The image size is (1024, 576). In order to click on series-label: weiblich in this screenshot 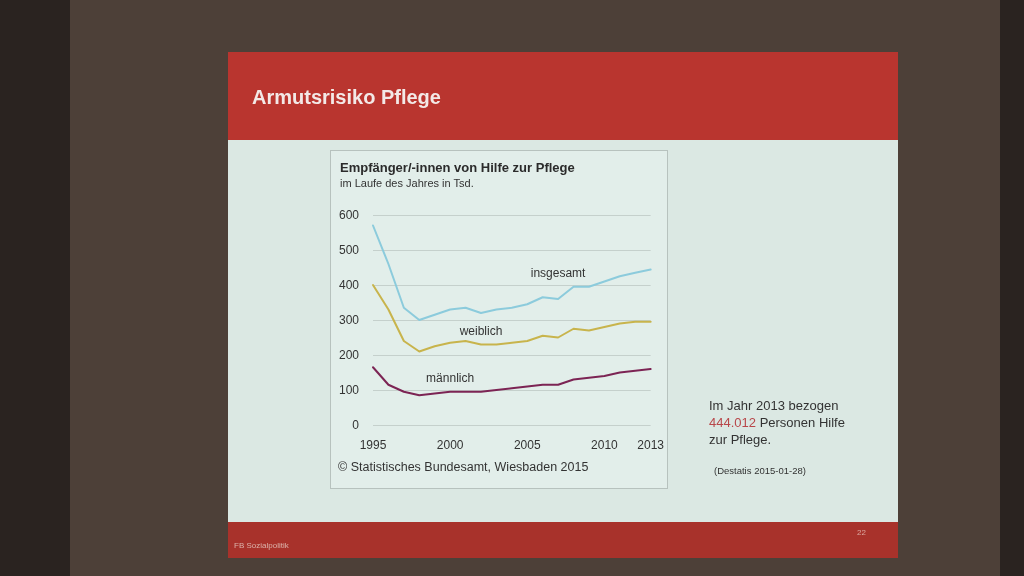, I will do `click(480, 330)`.